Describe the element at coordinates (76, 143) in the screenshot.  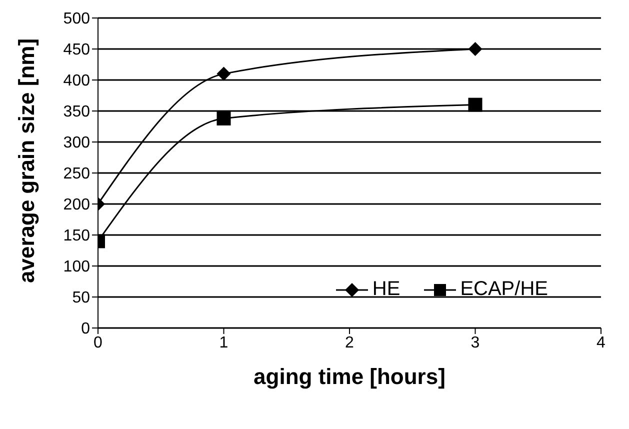
I see `y-tick-label: 300` at that location.